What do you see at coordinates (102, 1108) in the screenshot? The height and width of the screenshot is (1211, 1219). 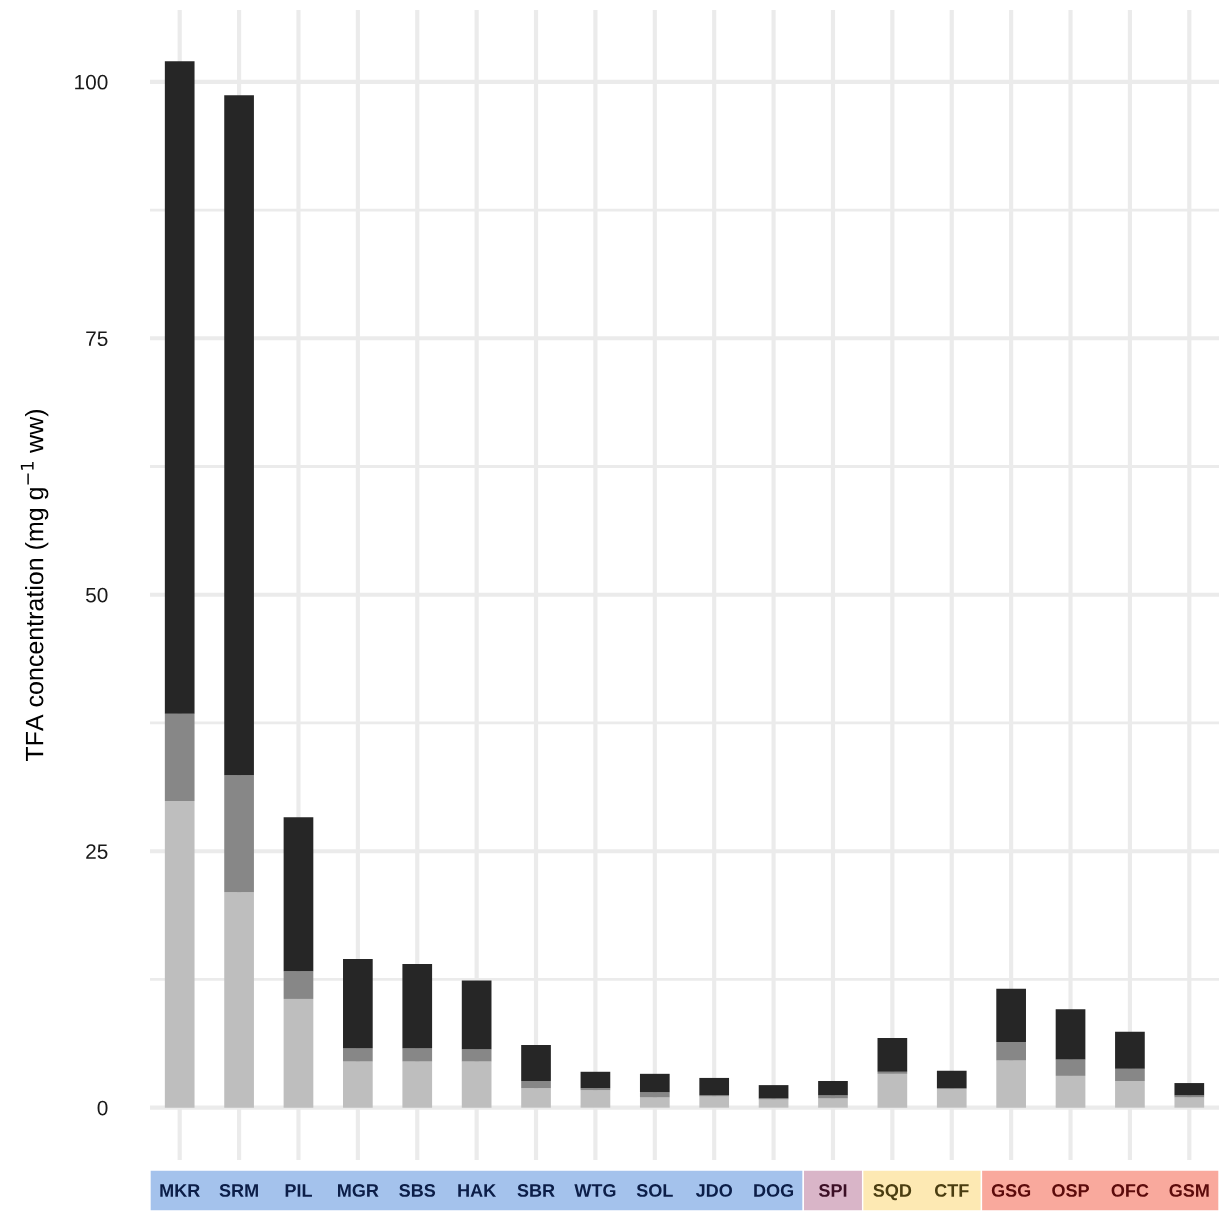 I see `y-tick-label: 0` at bounding box center [102, 1108].